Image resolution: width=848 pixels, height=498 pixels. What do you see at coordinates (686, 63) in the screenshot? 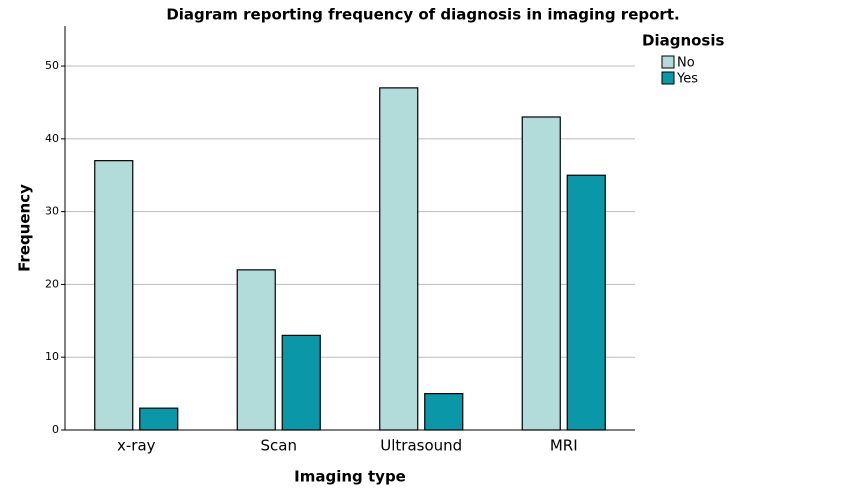
I see `legend-label: No` at bounding box center [686, 63].